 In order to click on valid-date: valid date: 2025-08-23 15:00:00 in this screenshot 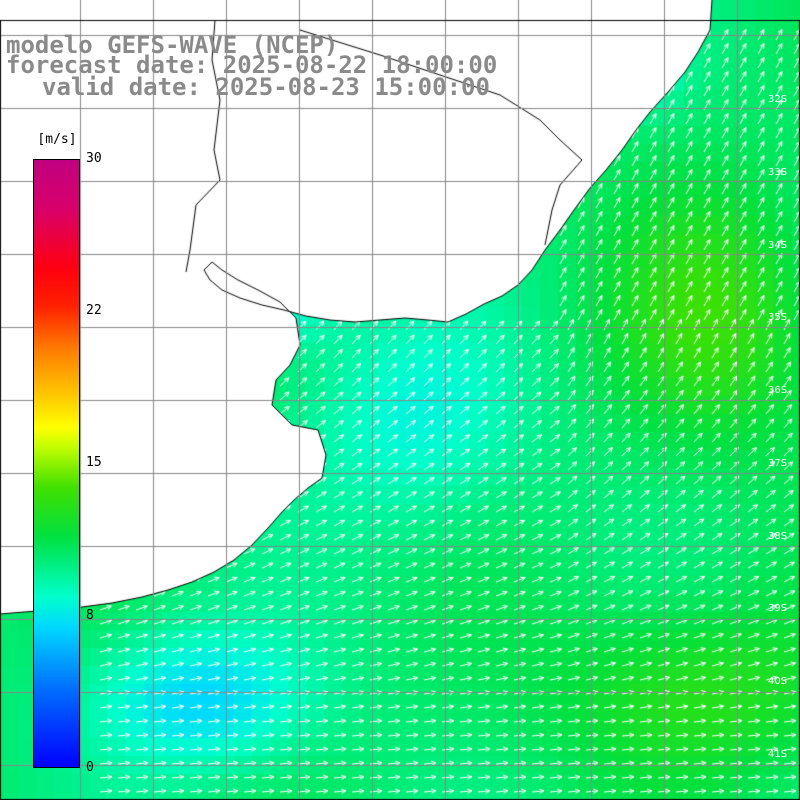, I will do `click(266, 87)`.